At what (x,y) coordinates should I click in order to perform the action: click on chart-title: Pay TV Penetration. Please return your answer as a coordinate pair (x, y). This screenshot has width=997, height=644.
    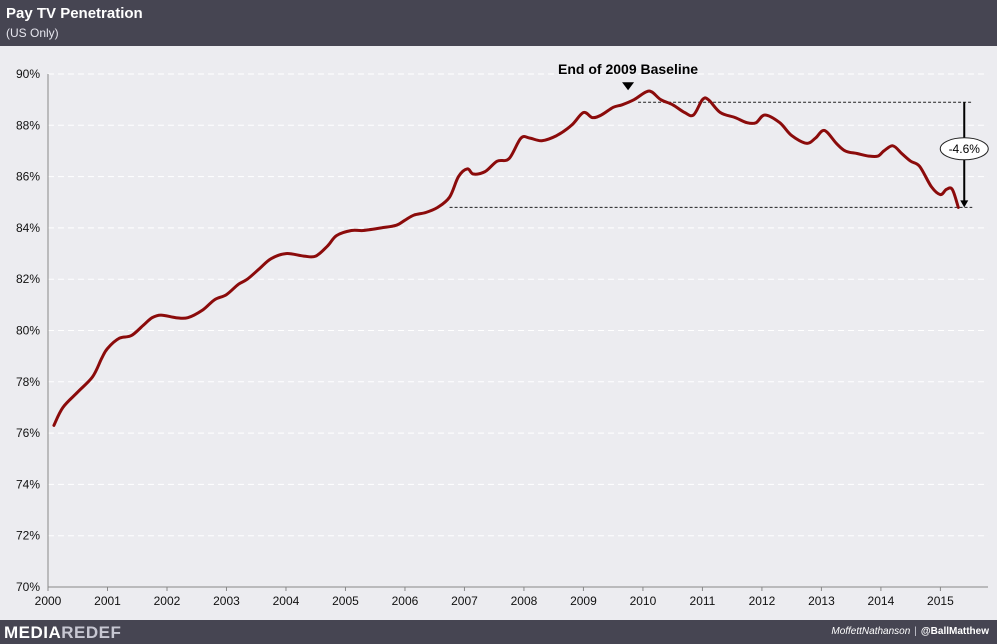
    Looking at the image, I should click on (74, 13).